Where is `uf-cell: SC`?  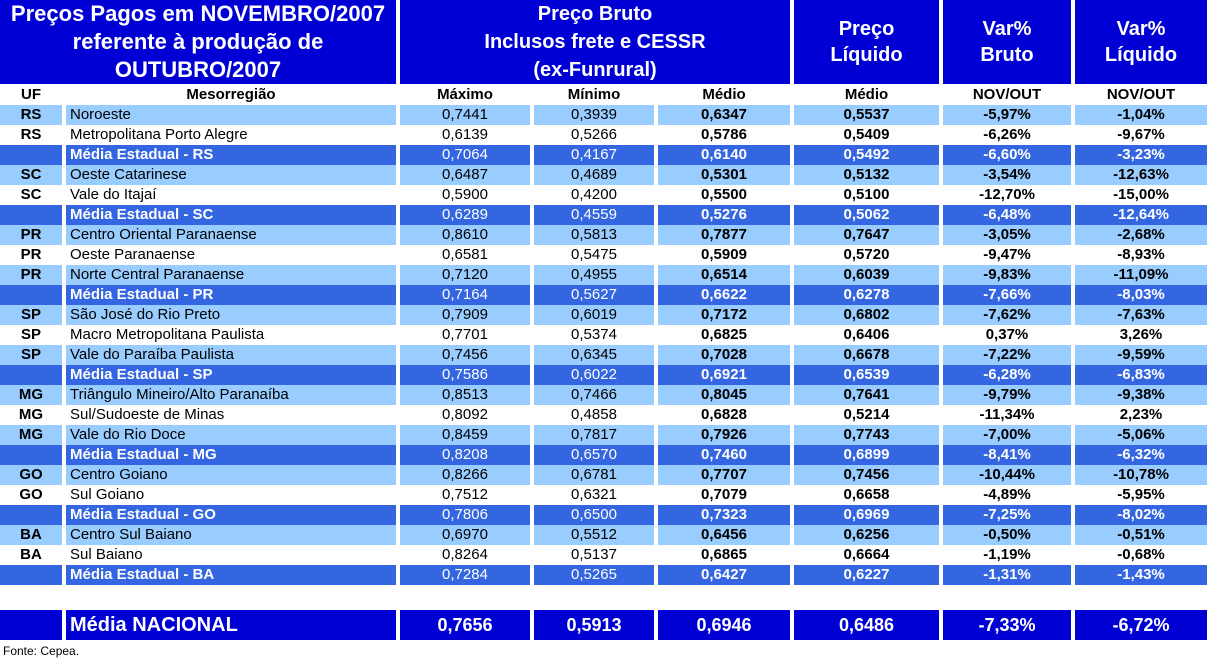 uf-cell: SC is located at coordinates (31, 195).